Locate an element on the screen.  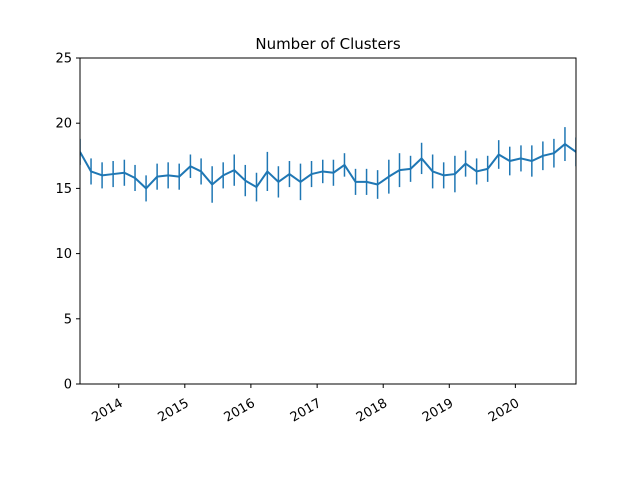
x-tick-label: 2018 is located at coordinates (372, 411).